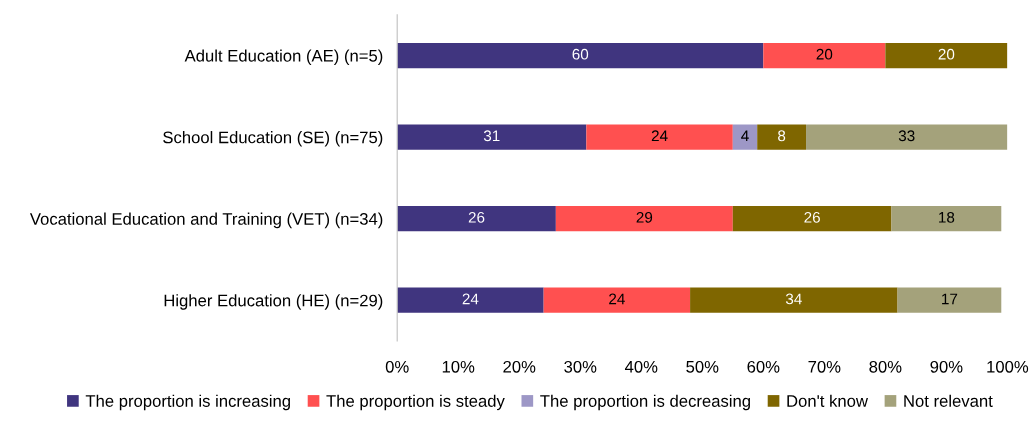 The width and height of the screenshot is (1029, 421). I want to click on legend-label: The proportion is steady, so click(415, 402).